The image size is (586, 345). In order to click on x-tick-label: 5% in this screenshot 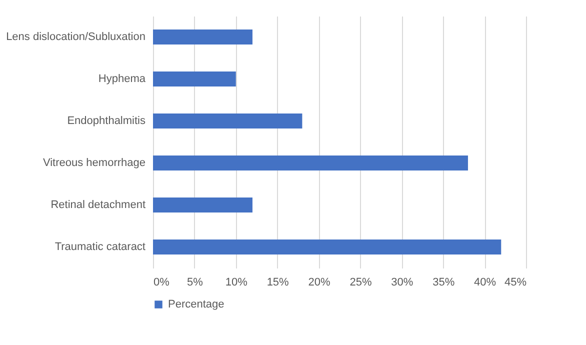, I will do `click(195, 282)`.